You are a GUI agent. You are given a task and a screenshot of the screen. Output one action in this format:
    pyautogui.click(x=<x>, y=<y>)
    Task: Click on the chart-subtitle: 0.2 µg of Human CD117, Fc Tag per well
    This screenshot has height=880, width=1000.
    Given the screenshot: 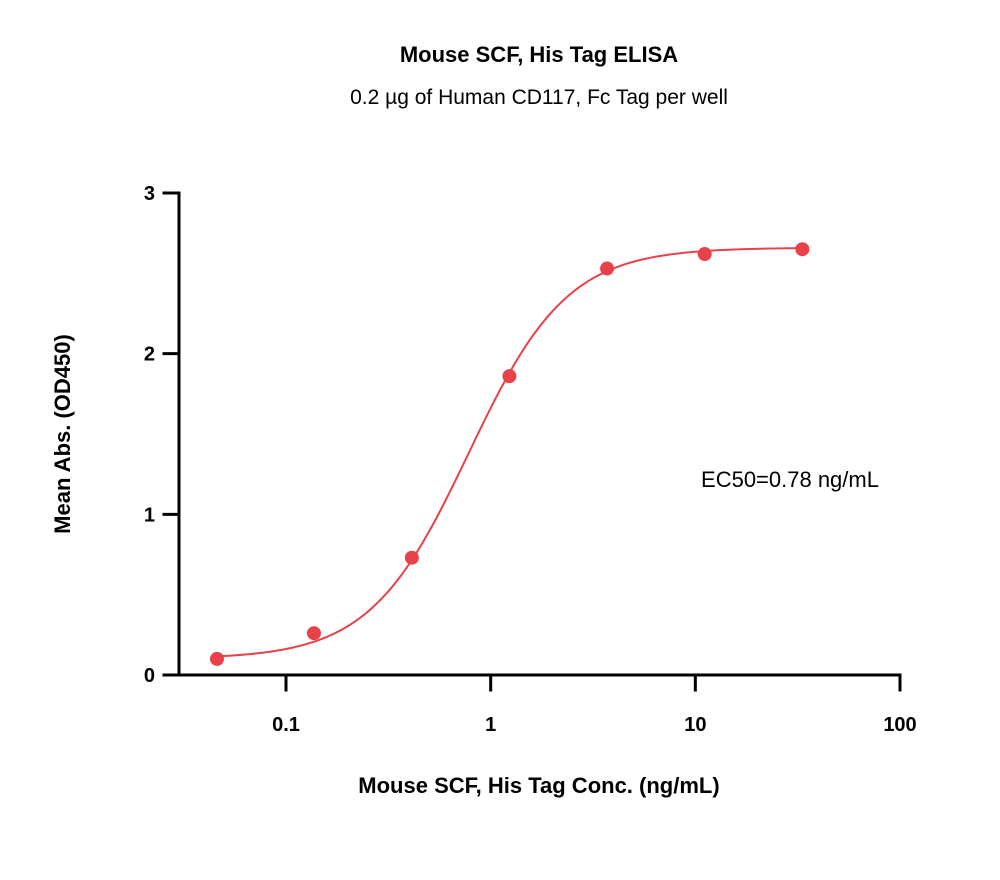 What is the action you would take?
    pyautogui.click(x=539, y=97)
    